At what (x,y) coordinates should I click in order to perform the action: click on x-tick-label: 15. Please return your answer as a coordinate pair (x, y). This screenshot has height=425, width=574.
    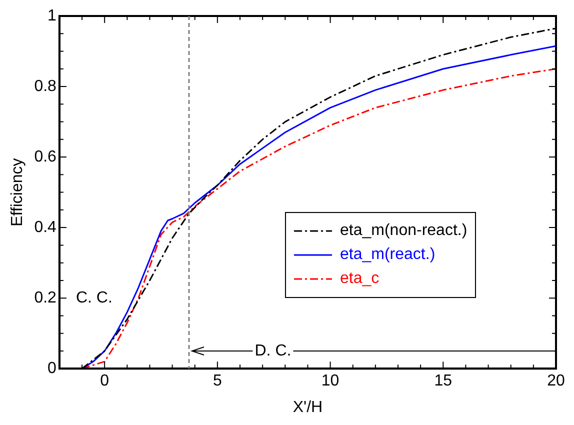
    Looking at the image, I should click on (443, 381).